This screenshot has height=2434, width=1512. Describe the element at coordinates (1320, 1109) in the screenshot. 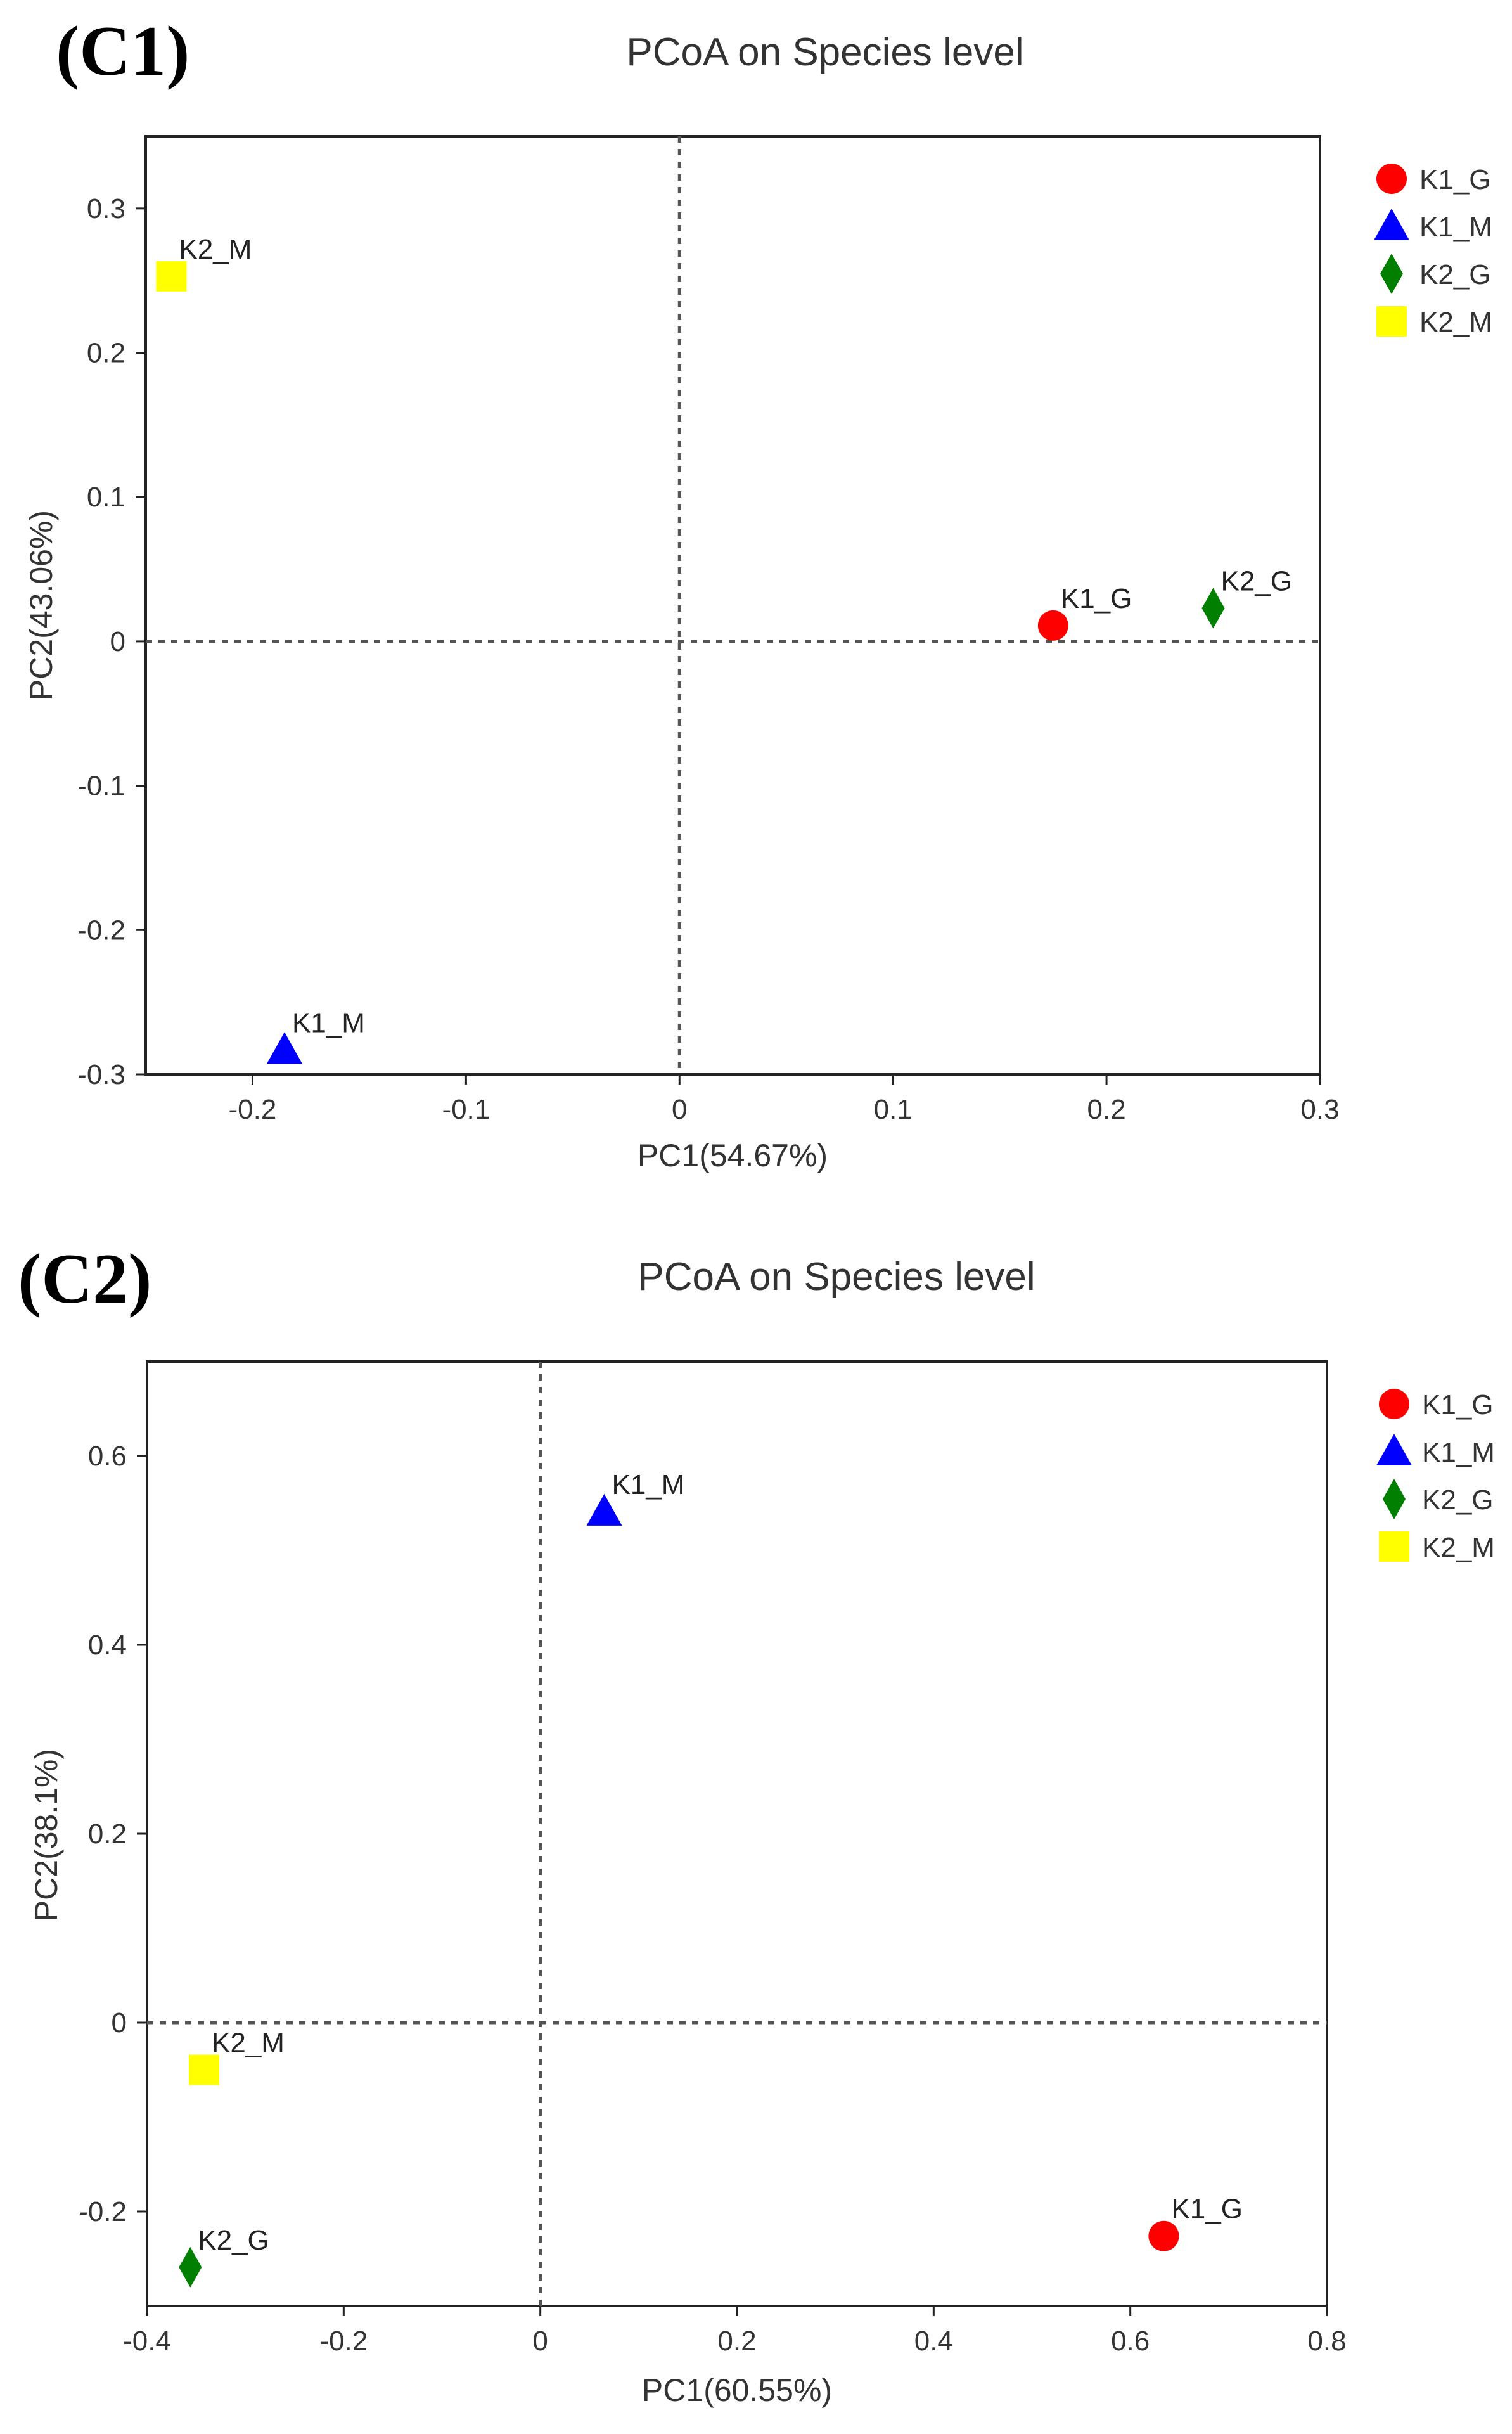

I see `x-tick-label: 0.3` at that location.